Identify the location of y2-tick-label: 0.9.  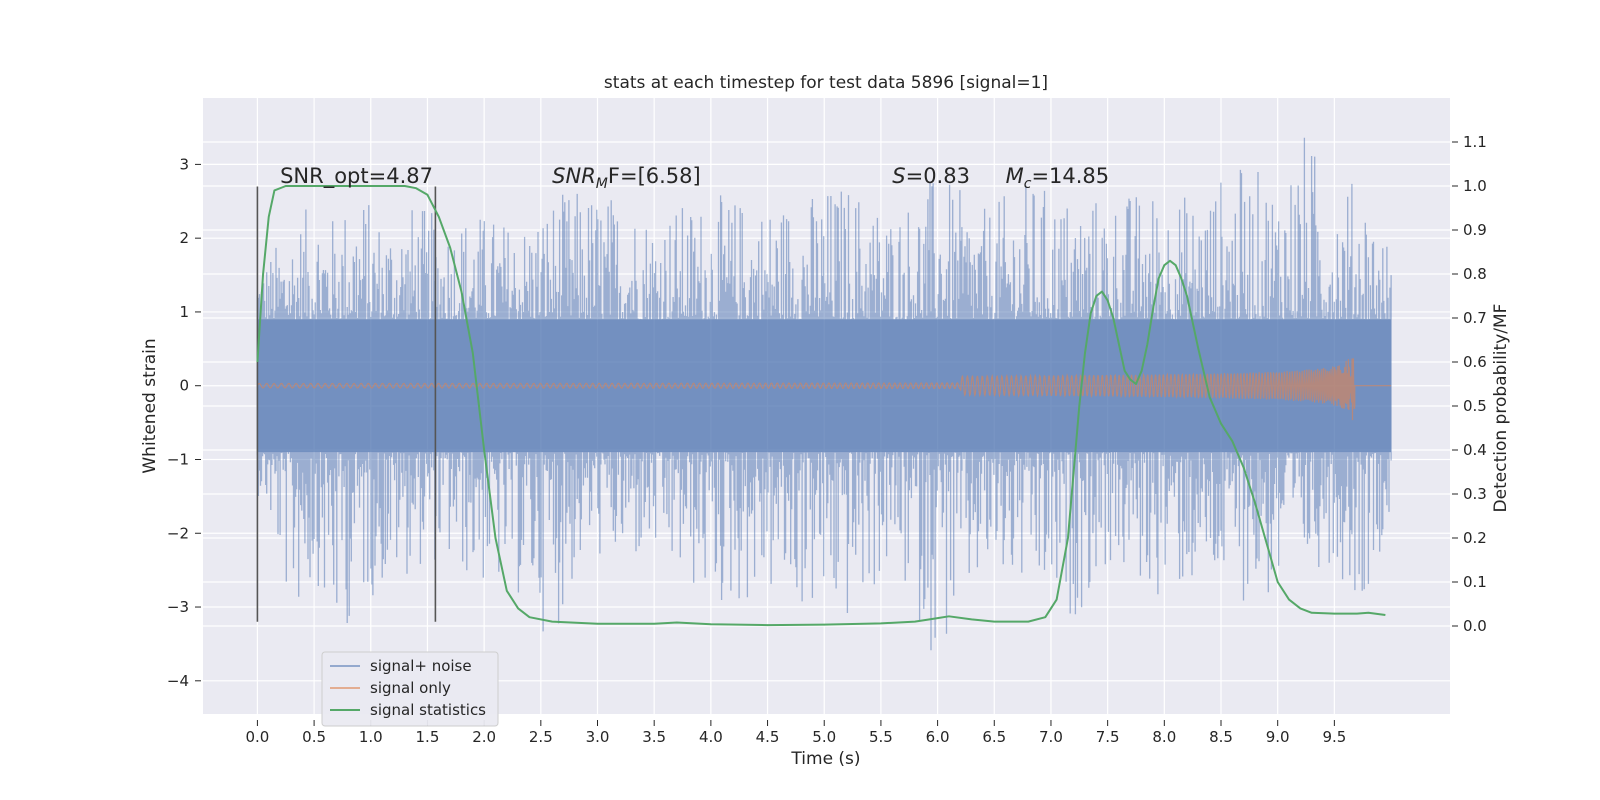
(1475, 230).